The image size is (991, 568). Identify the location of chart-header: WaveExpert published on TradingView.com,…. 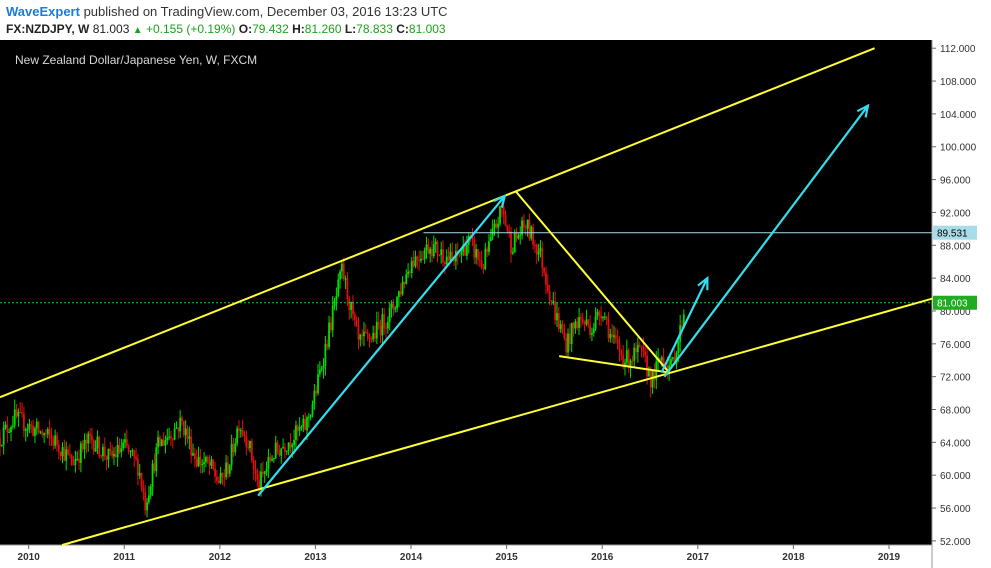
(495, 20).